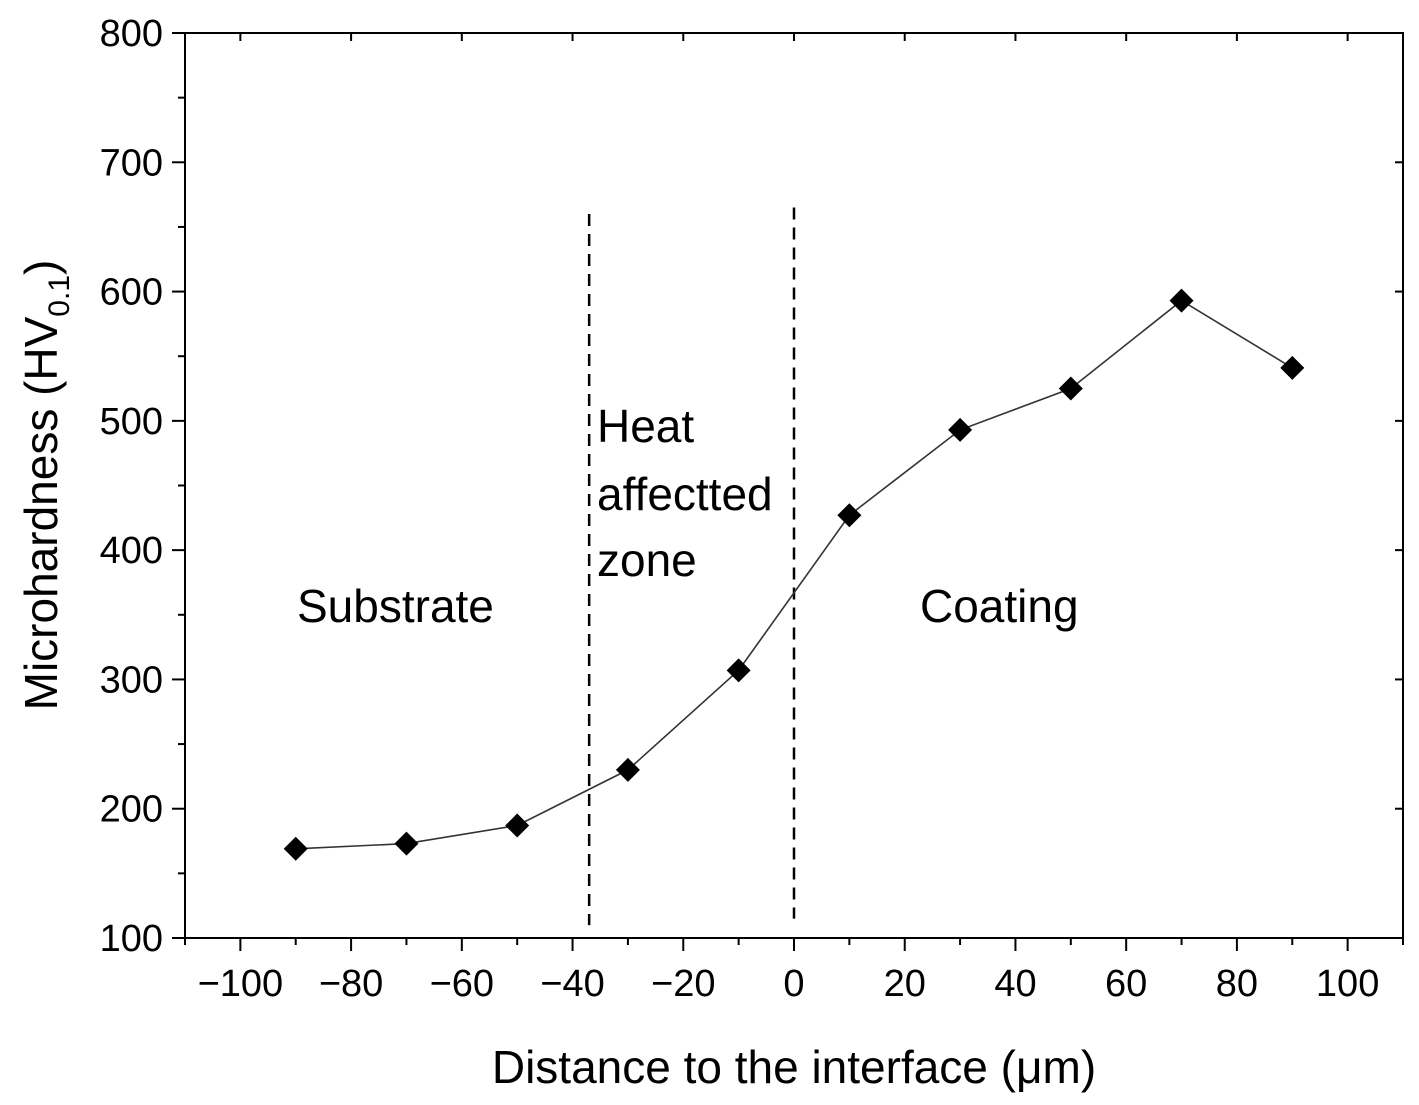  I want to click on y-axis-title-subscript: 0.1, so click(59, 296).